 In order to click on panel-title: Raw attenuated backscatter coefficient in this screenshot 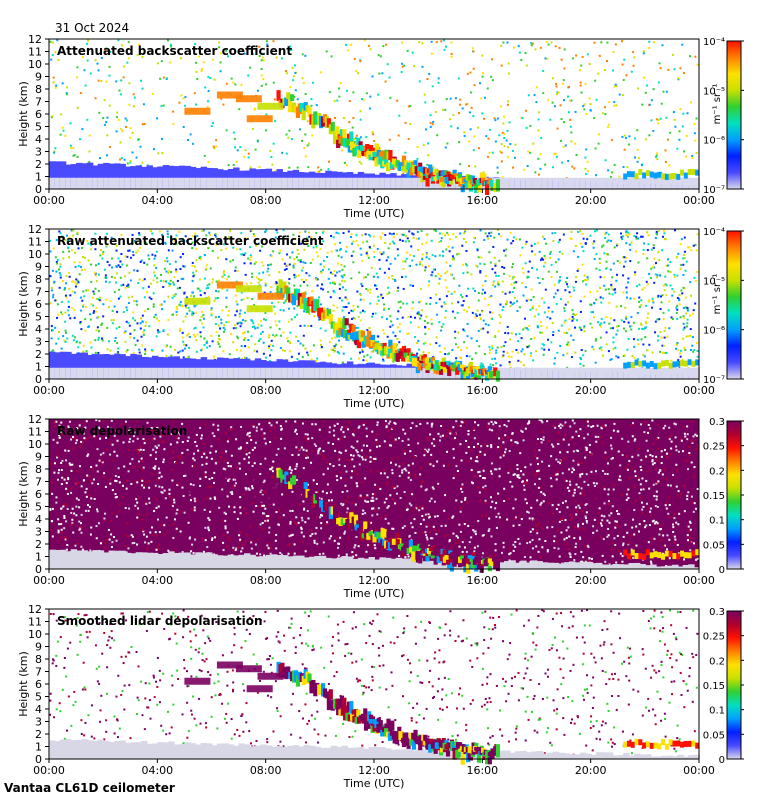, I will do `click(190, 241)`.